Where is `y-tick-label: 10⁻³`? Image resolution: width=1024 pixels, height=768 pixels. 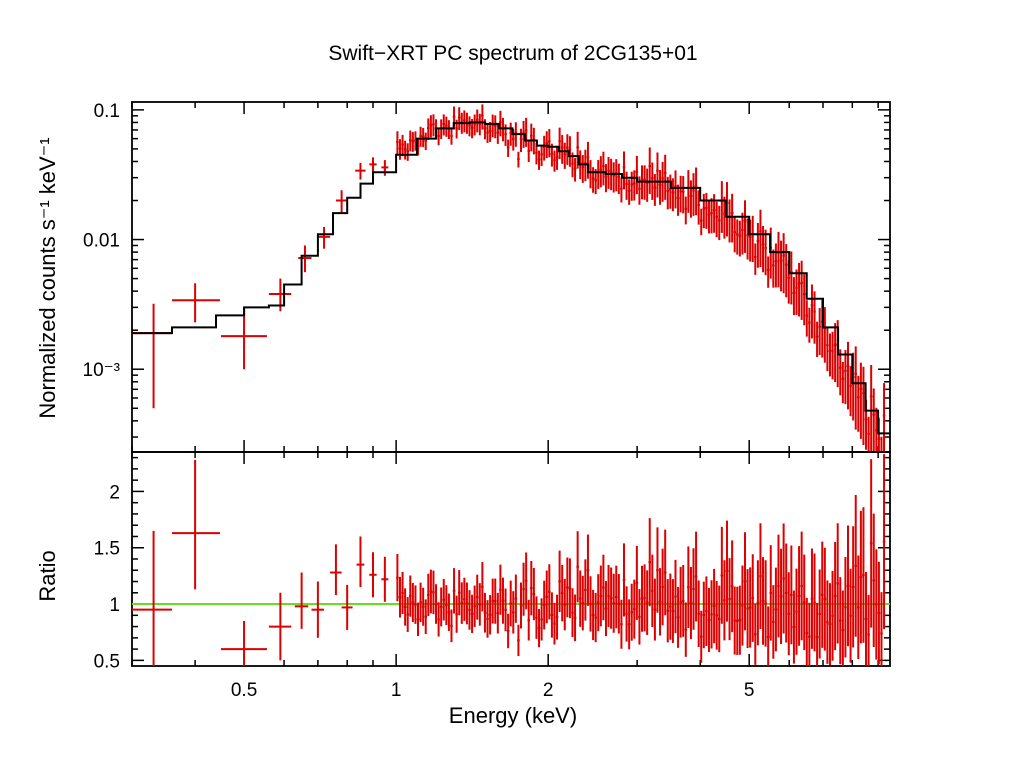 y-tick-label: 10⁻³ is located at coordinates (102, 370).